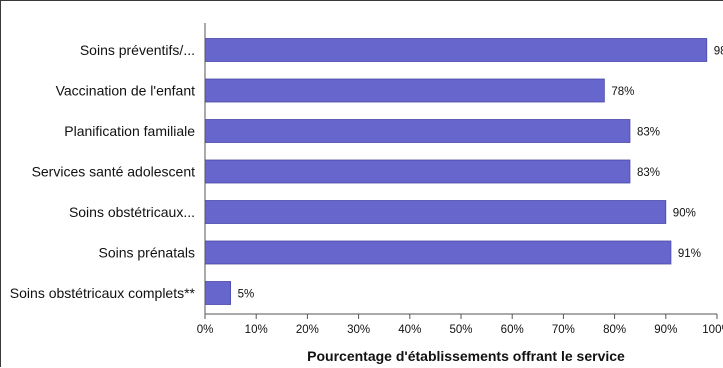 The height and width of the screenshot is (368, 723). I want to click on category-label-3: Services santé adolescent, so click(114, 172).